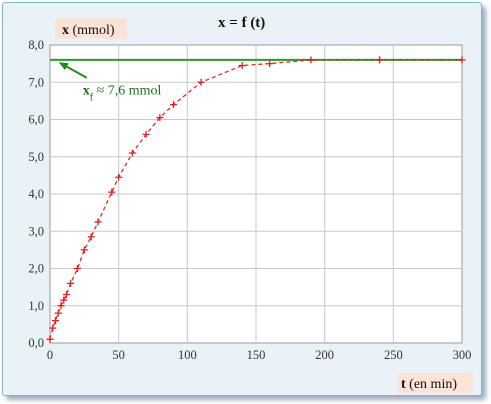  I want to click on x-tick-label: 100, so click(187, 355).